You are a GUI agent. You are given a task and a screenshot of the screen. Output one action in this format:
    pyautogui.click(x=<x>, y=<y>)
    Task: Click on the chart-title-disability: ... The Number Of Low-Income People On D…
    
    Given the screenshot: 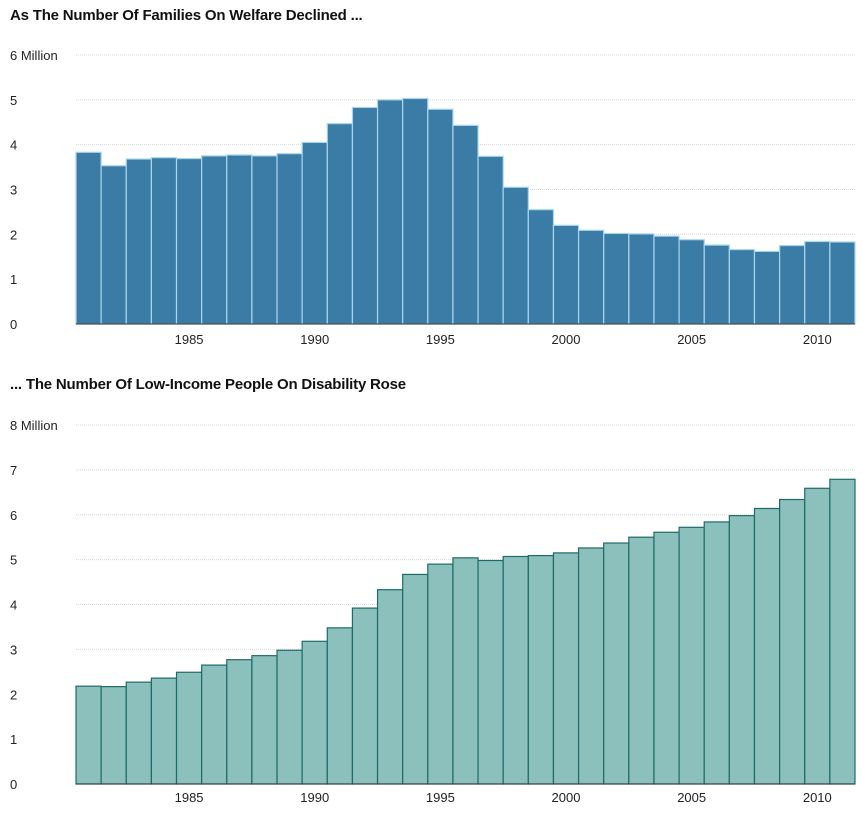 What is the action you would take?
    pyautogui.click(x=208, y=384)
    